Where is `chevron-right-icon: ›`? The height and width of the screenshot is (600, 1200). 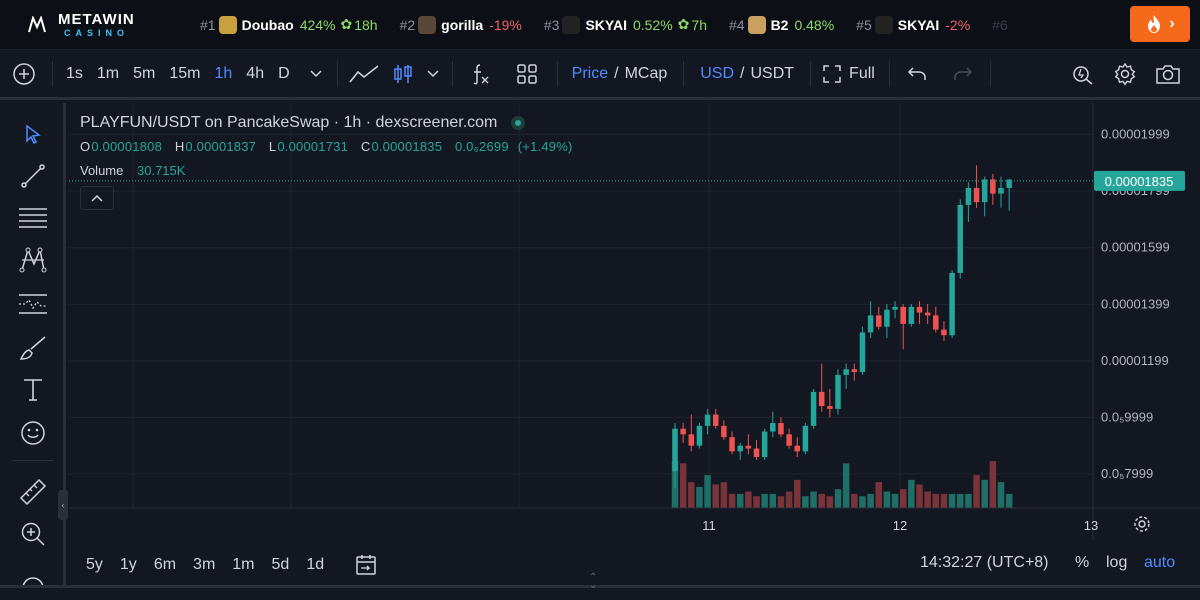
chevron-right-icon: › is located at coordinates (1172, 23).